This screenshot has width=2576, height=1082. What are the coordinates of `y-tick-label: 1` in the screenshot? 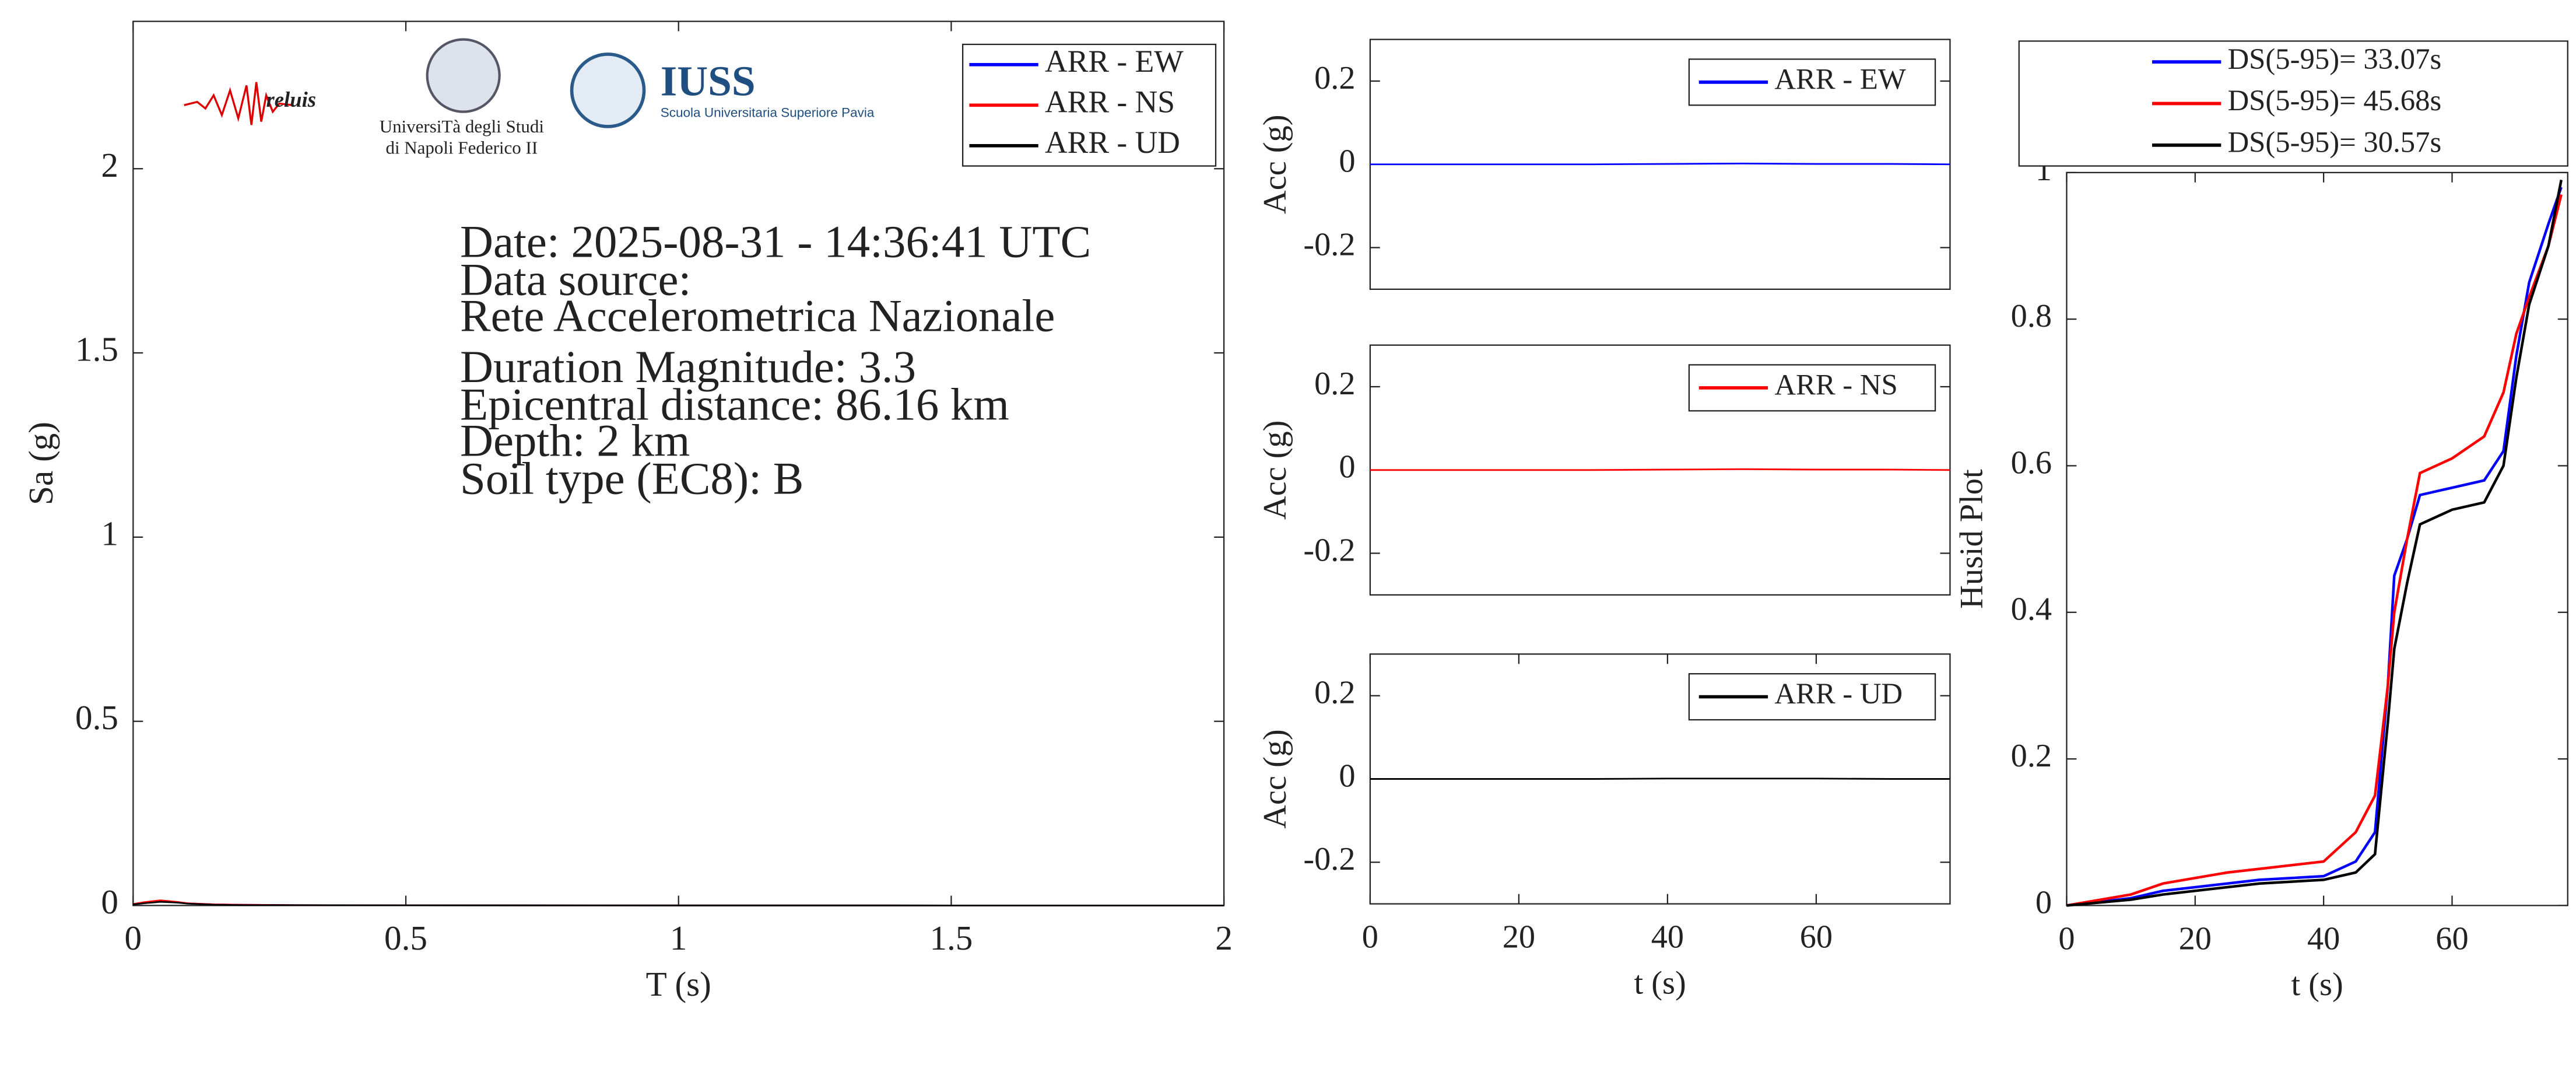 It's located at (109, 533).